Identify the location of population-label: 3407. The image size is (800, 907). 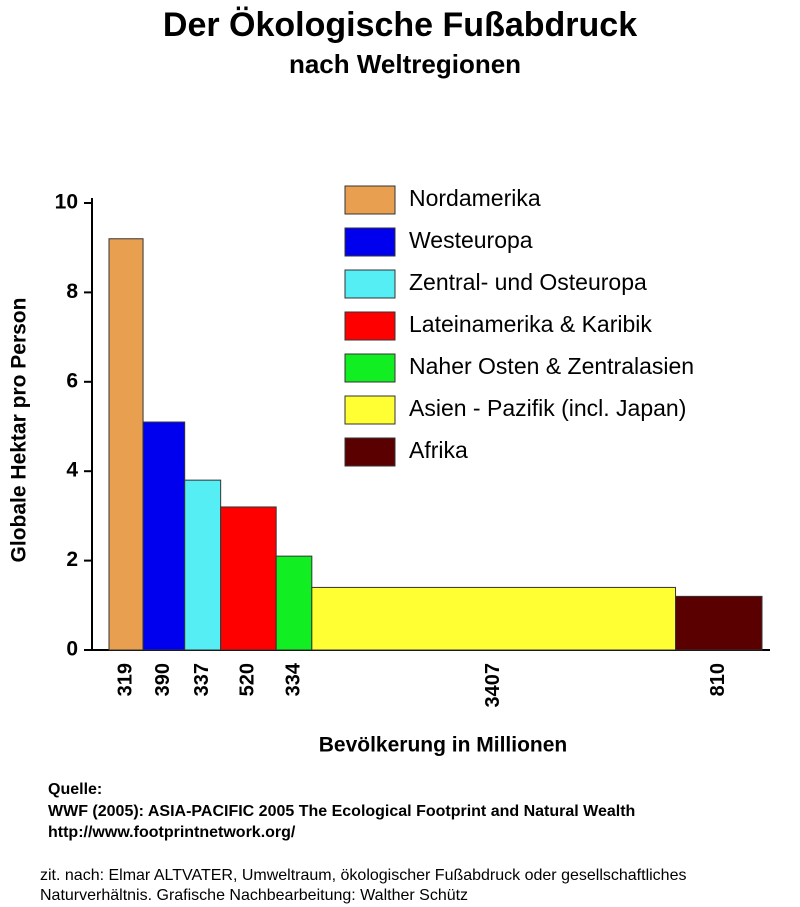
(493, 685).